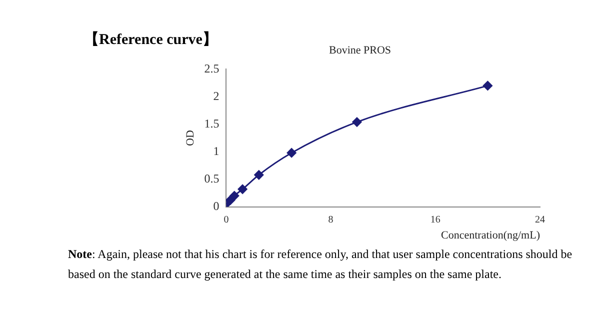  What do you see at coordinates (212, 68) in the screenshot?
I see `y-tick-label: 2.5` at bounding box center [212, 68].